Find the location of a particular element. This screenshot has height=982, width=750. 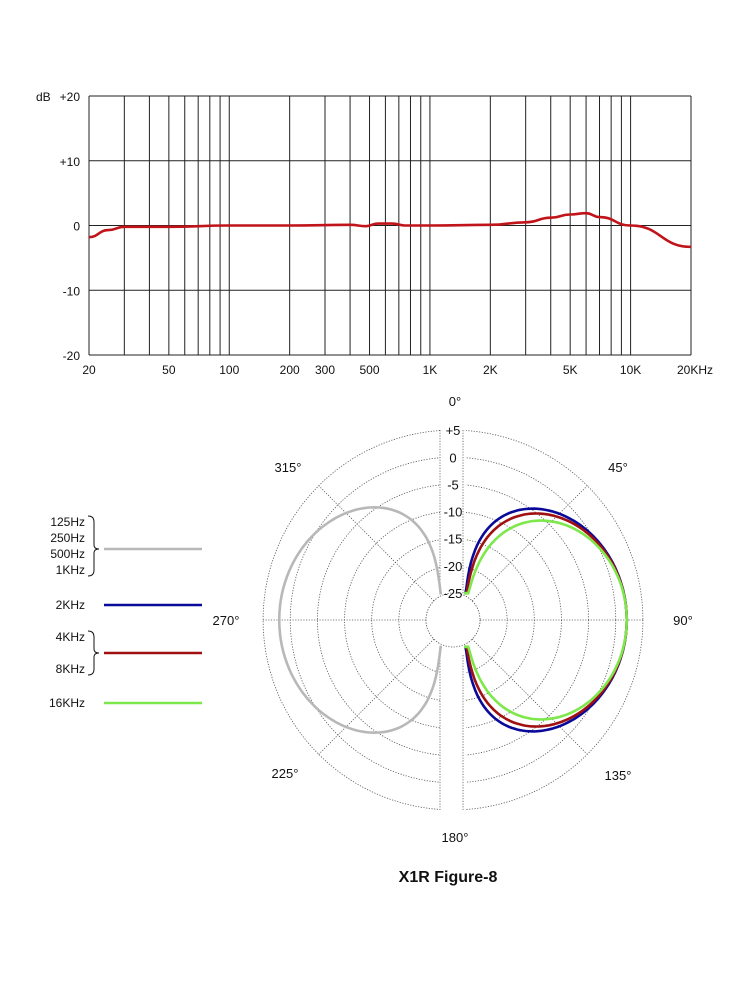

frequency-response-line is located at coordinates (390, 230).